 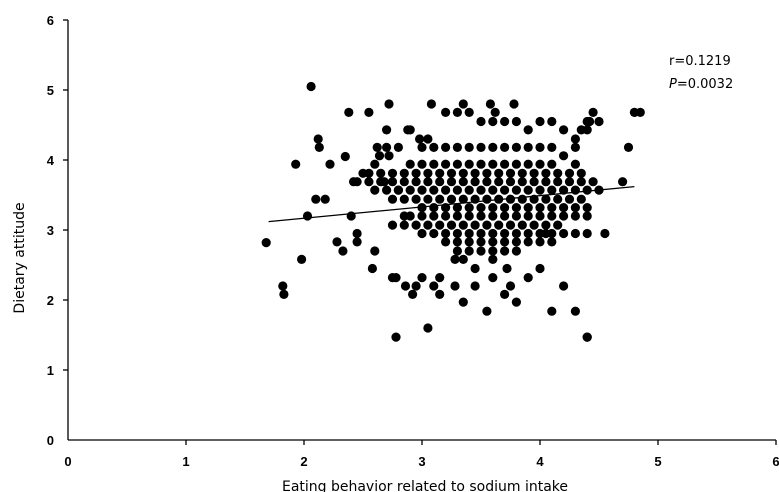 I want to click on y-tick-label-5: 5, so click(x=50, y=90).